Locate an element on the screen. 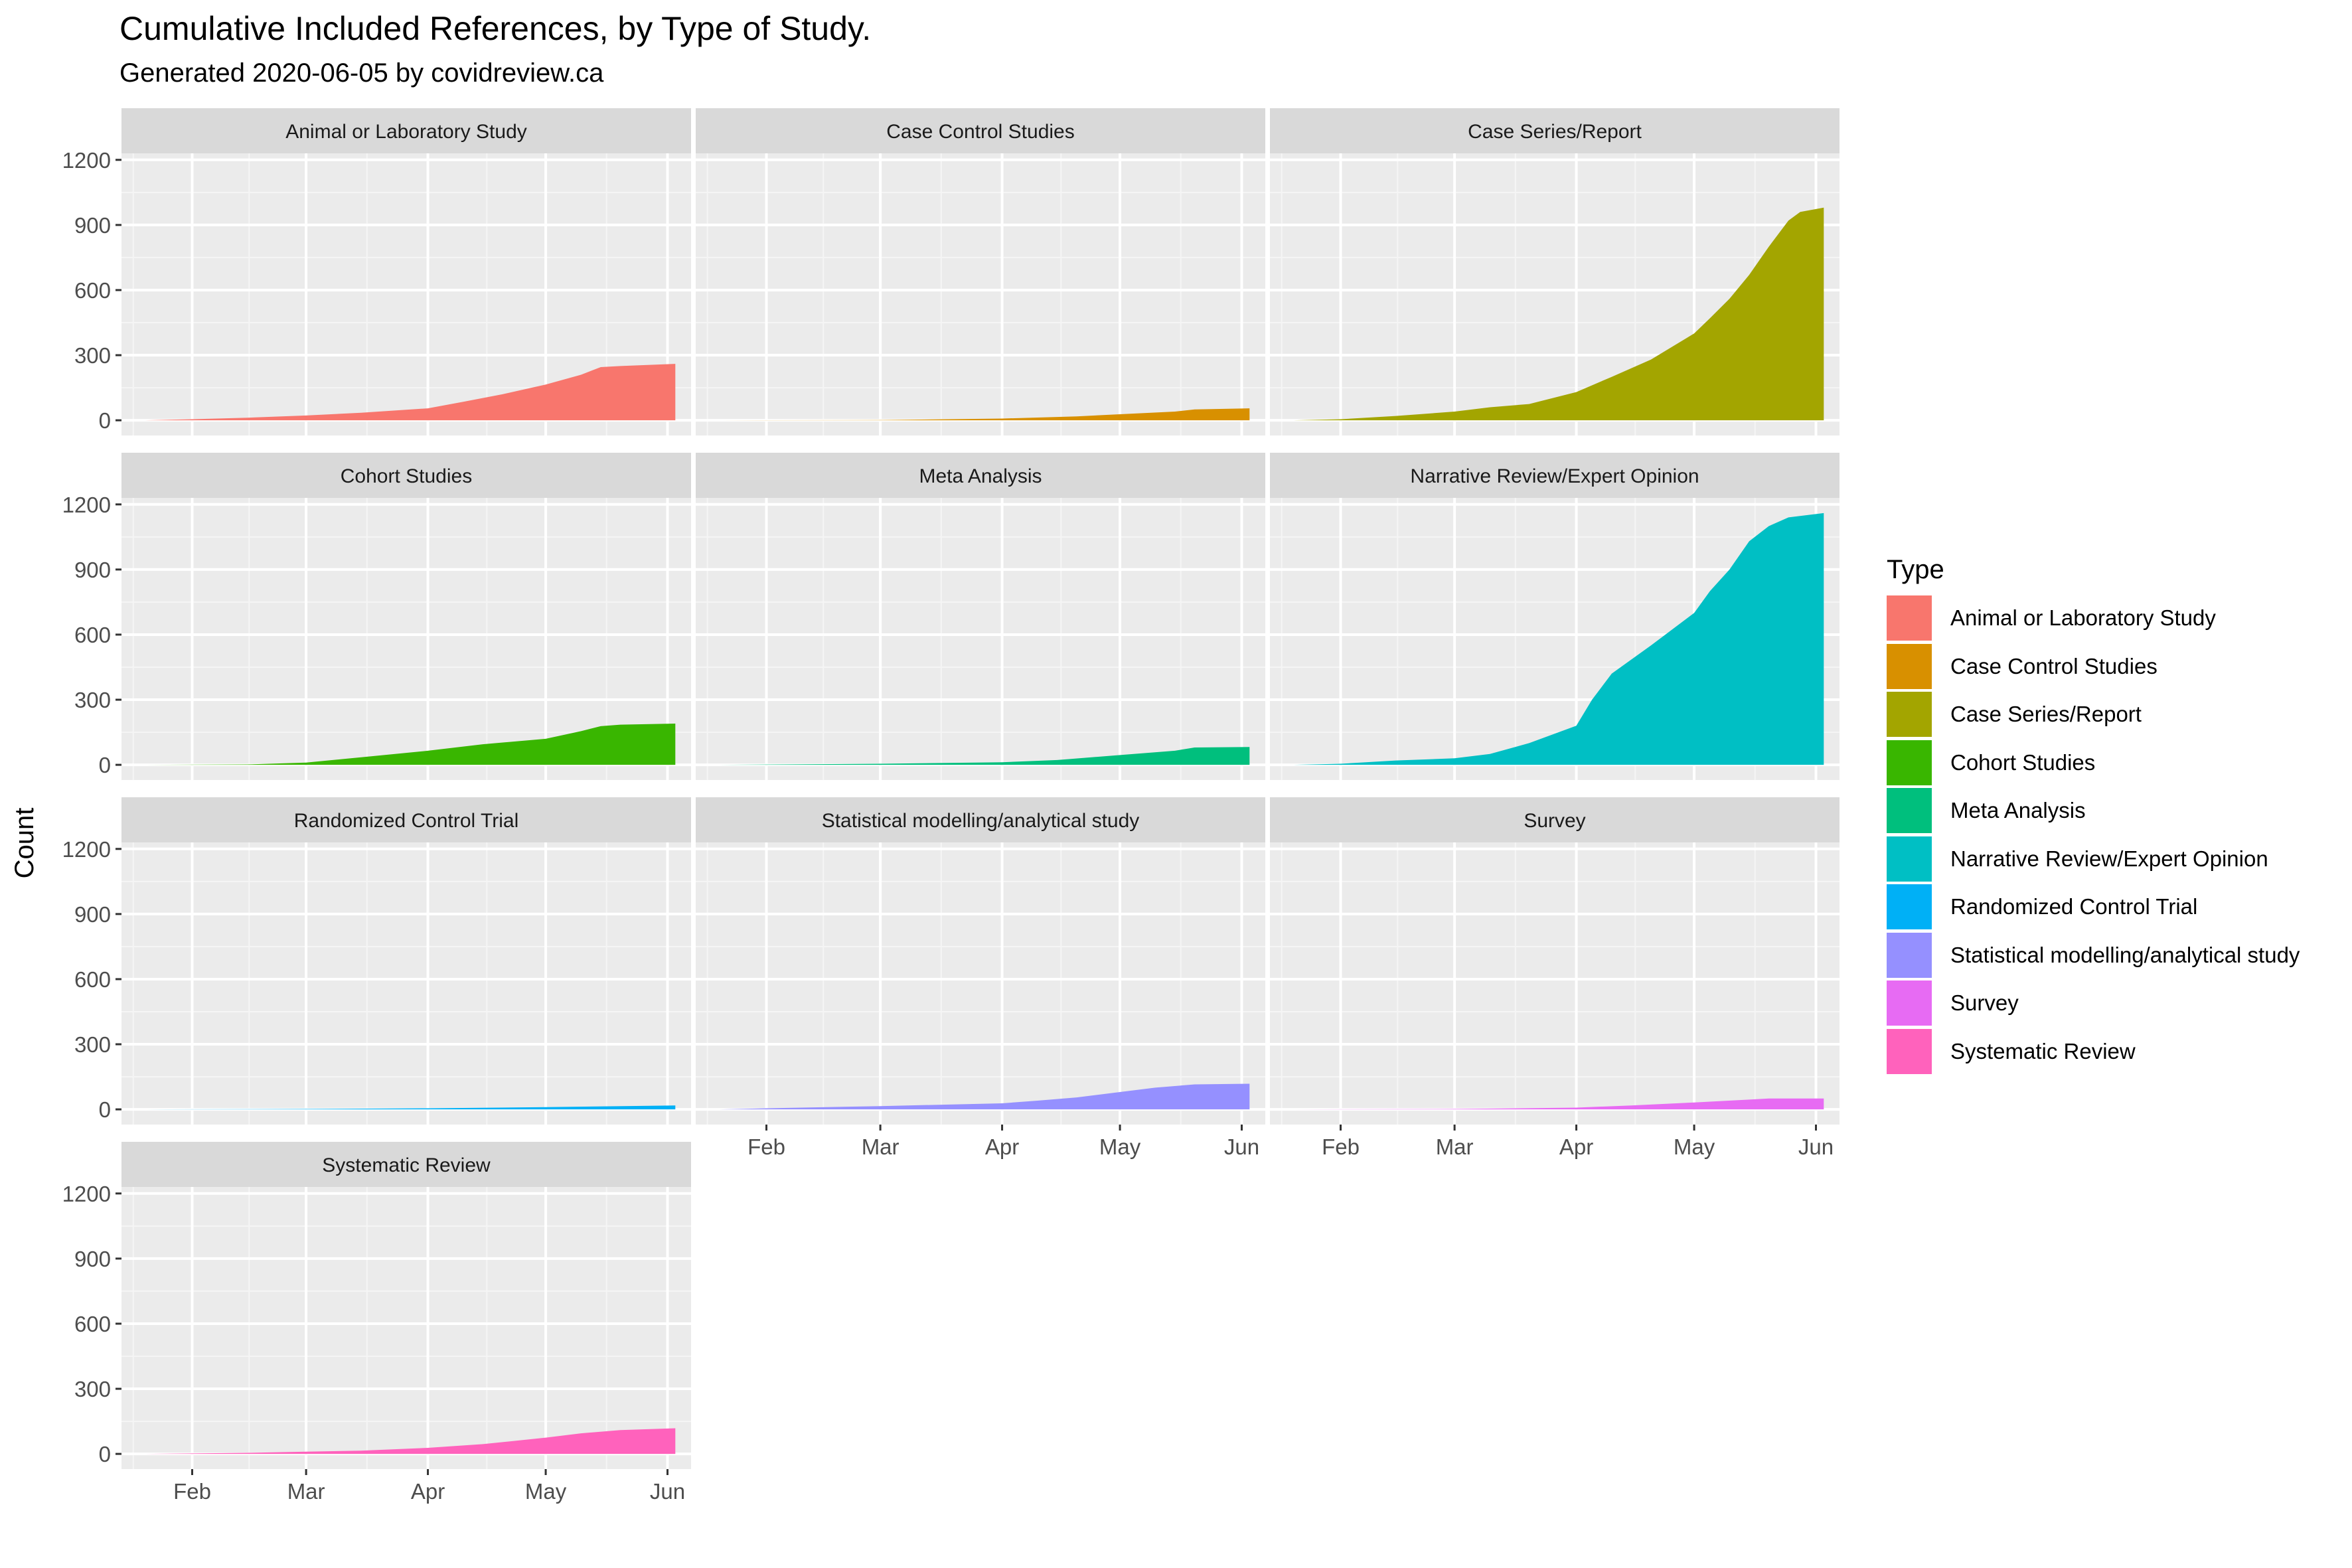 The width and height of the screenshot is (2352, 1568). facet-panel: Randomized Control Trial 0 300 600 900 1200 is located at coordinates (377, 961).